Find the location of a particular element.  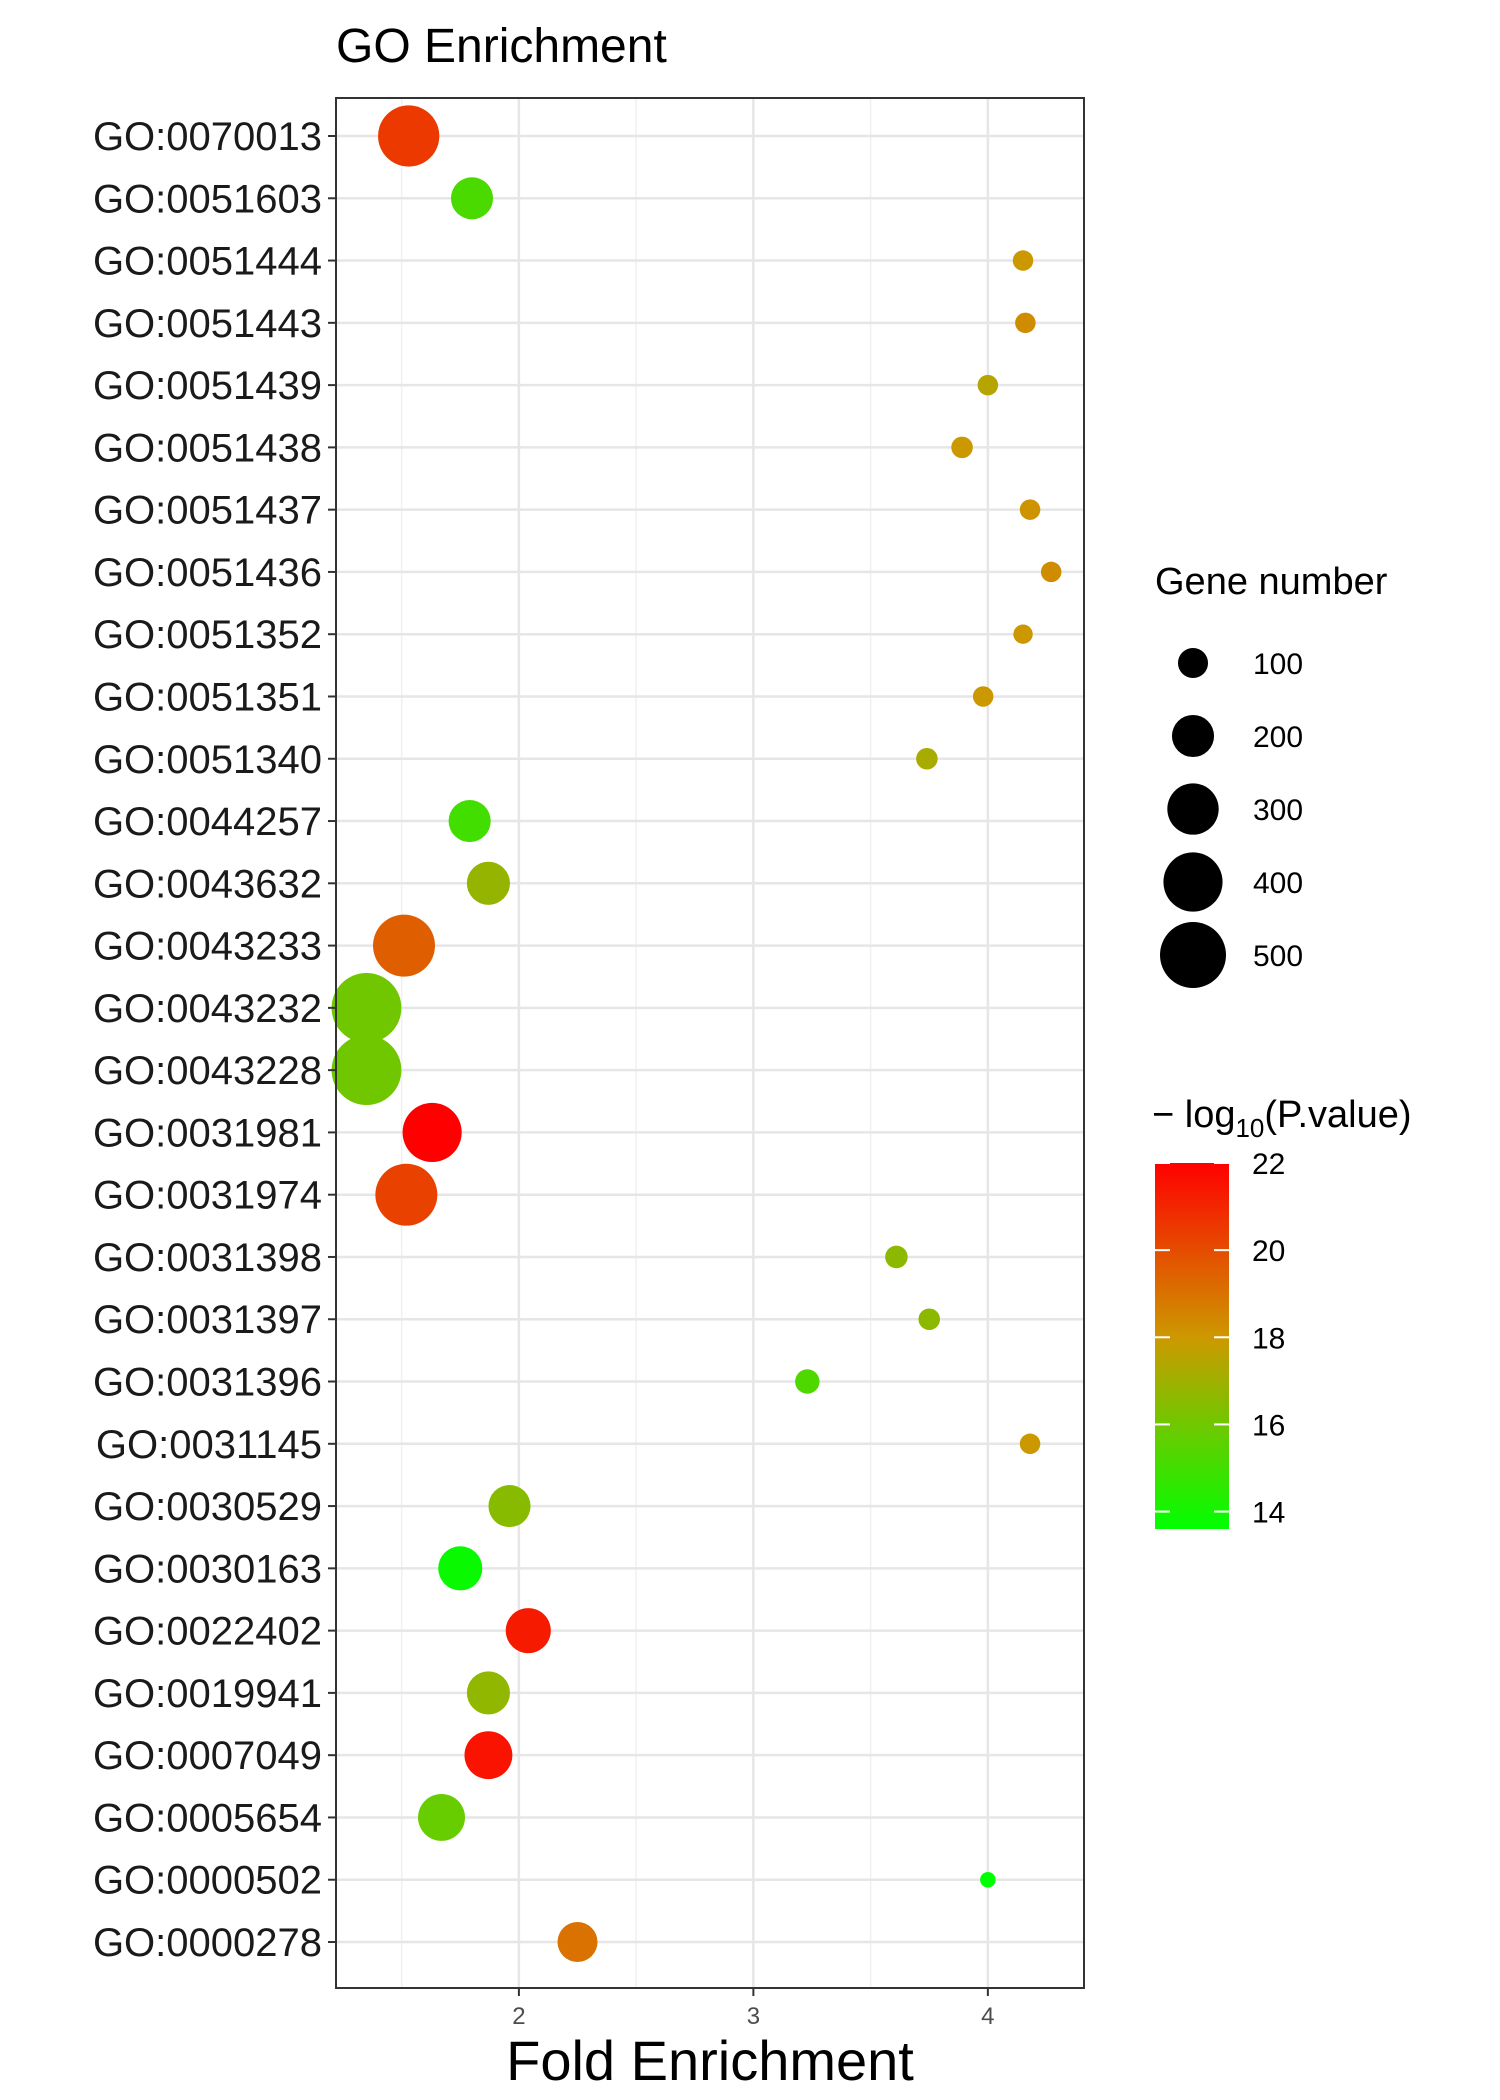

y-tick-label: GO:0043632 is located at coordinates (207, 884).